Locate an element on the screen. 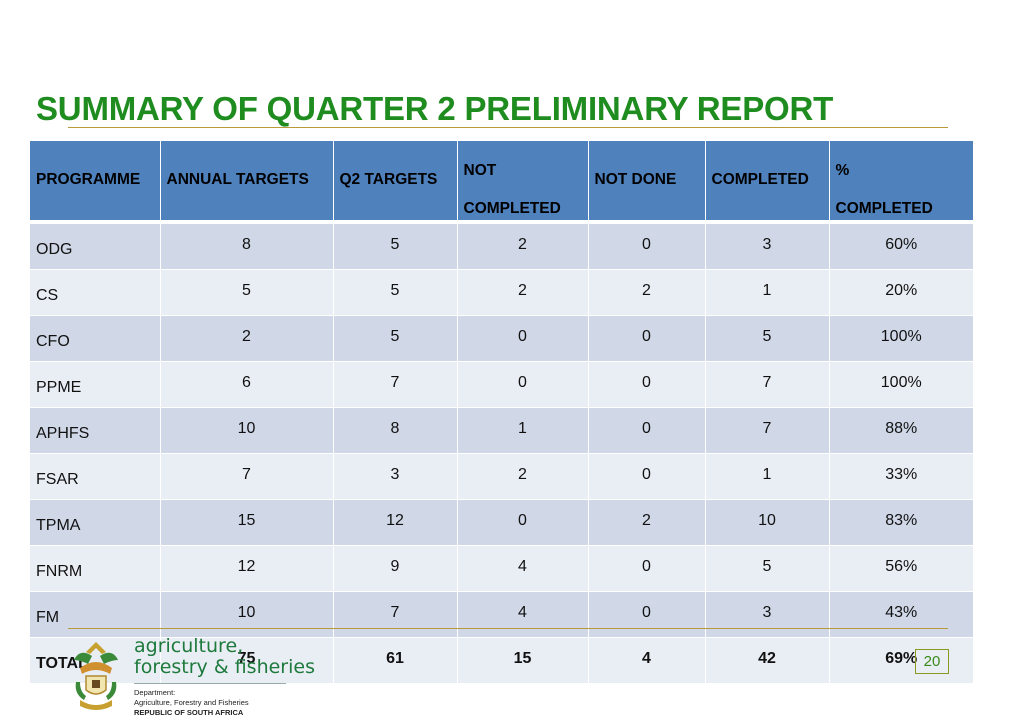 The height and width of the screenshot is (724, 1024). cell-programme: ODG is located at coordinates (95, 245).